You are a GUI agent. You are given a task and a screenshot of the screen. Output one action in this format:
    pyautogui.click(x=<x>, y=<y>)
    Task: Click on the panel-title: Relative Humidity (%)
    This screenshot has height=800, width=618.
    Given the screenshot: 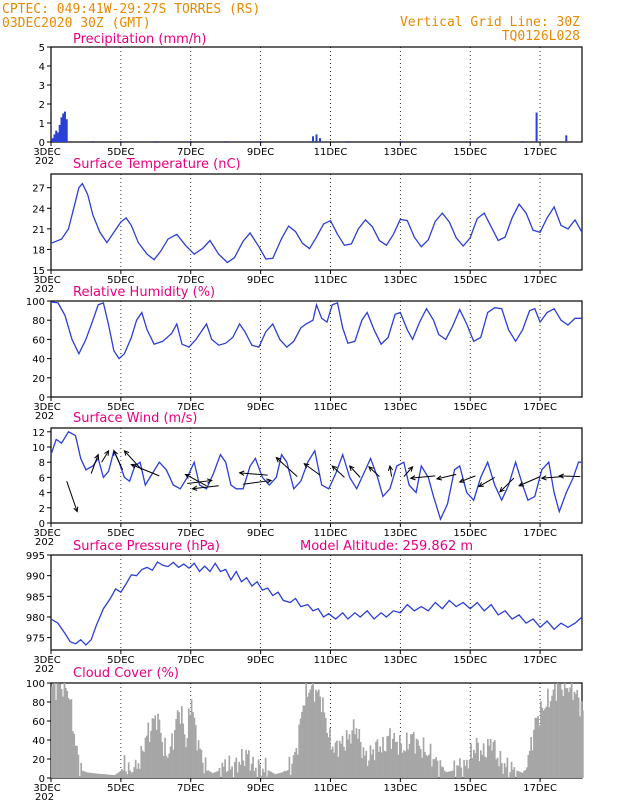 What is the action you would take?
    pyautogui.click(x=144, y=292)
    